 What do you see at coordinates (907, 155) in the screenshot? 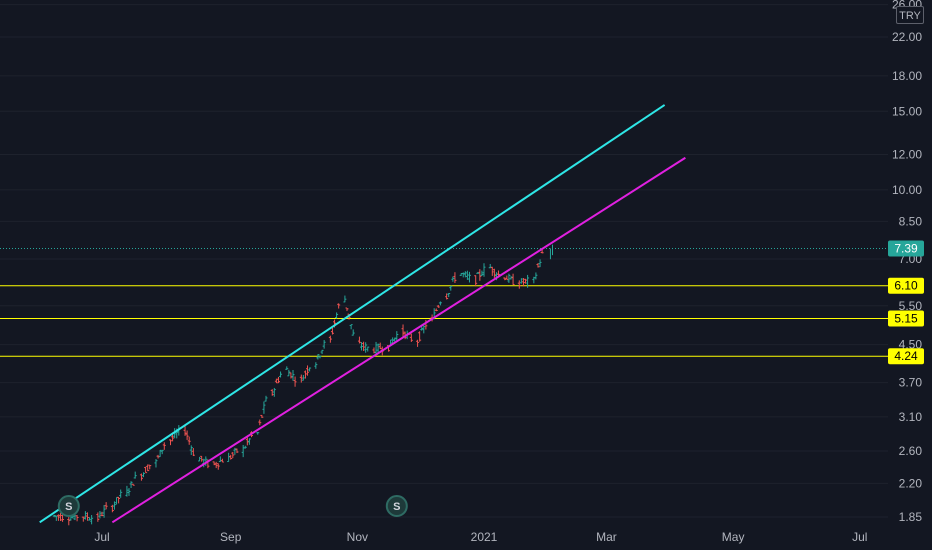
I see `y-tick-label: 12.00` at bounding box center [907, 155].